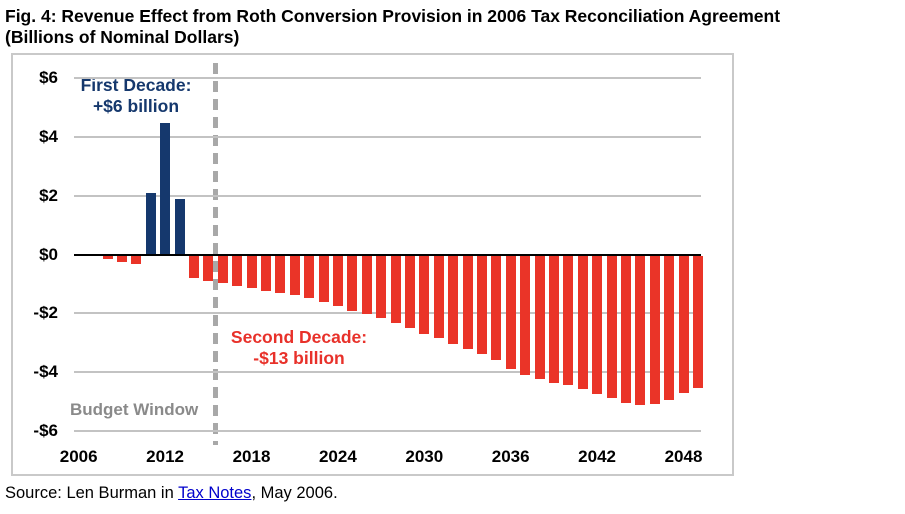 The width and height of the screenshot is (905, 514). Describe the element at coordinates (92, 493) in the screenshot. I see `source-prefix: Source: Len Burman in` at that location.